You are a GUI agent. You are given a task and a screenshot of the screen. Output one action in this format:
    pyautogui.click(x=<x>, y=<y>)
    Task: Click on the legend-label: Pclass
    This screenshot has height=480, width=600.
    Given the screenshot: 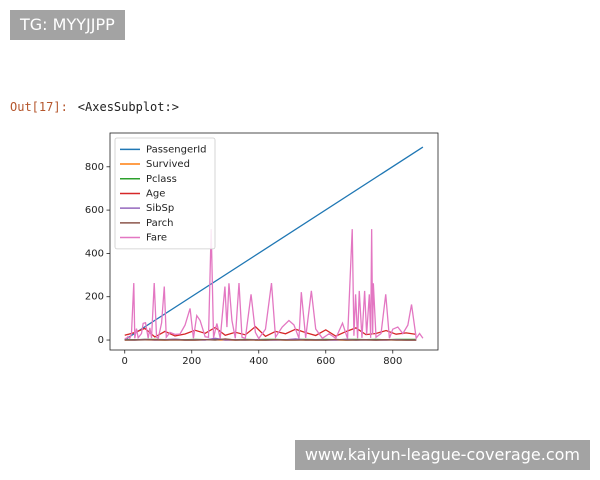 What is the action you would take?
    pyautogui.click(x=161, y=179)
    